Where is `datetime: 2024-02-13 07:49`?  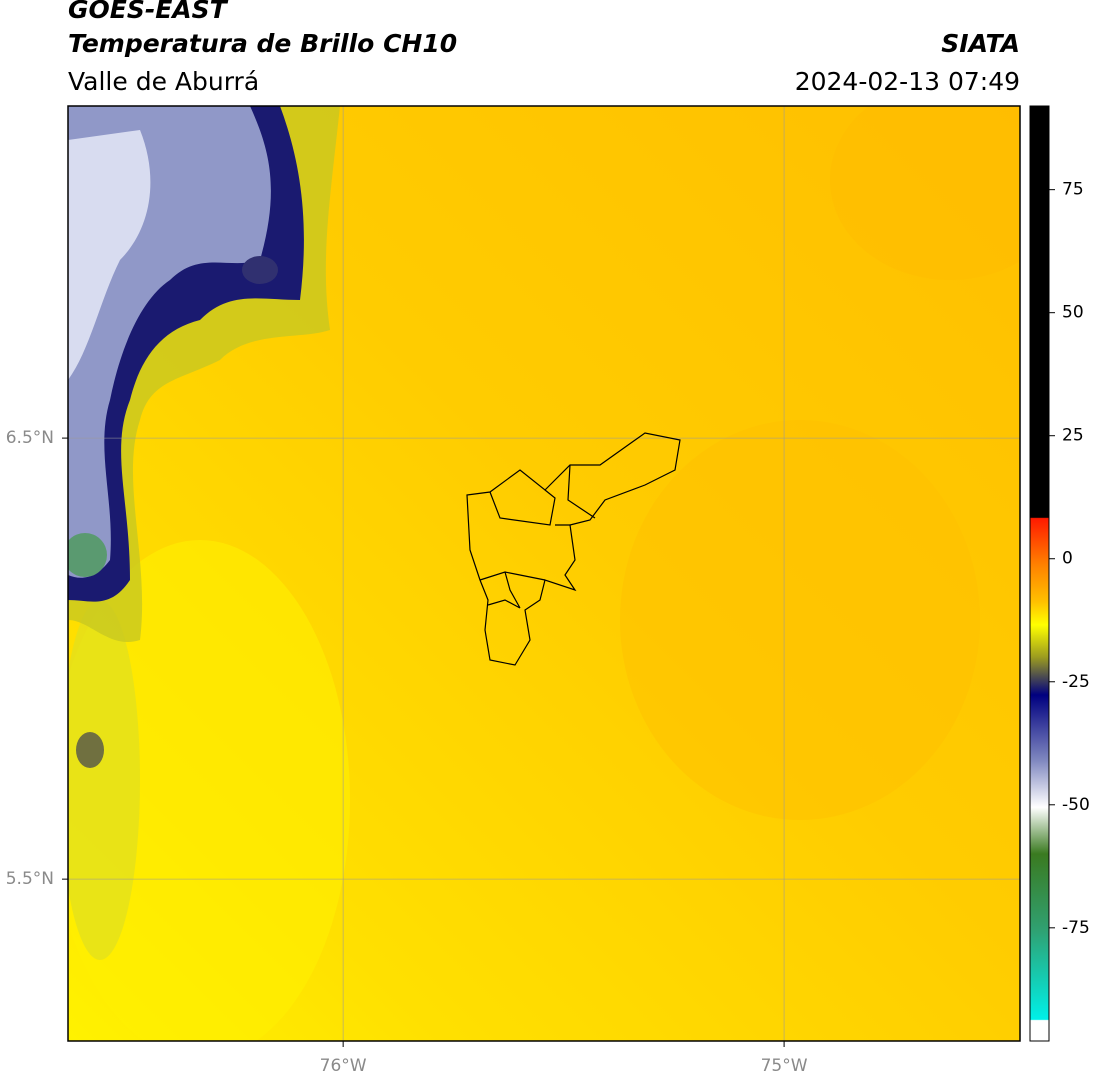
datetime: 2024-02-13 07:49 is located at coordinates (907, 81).